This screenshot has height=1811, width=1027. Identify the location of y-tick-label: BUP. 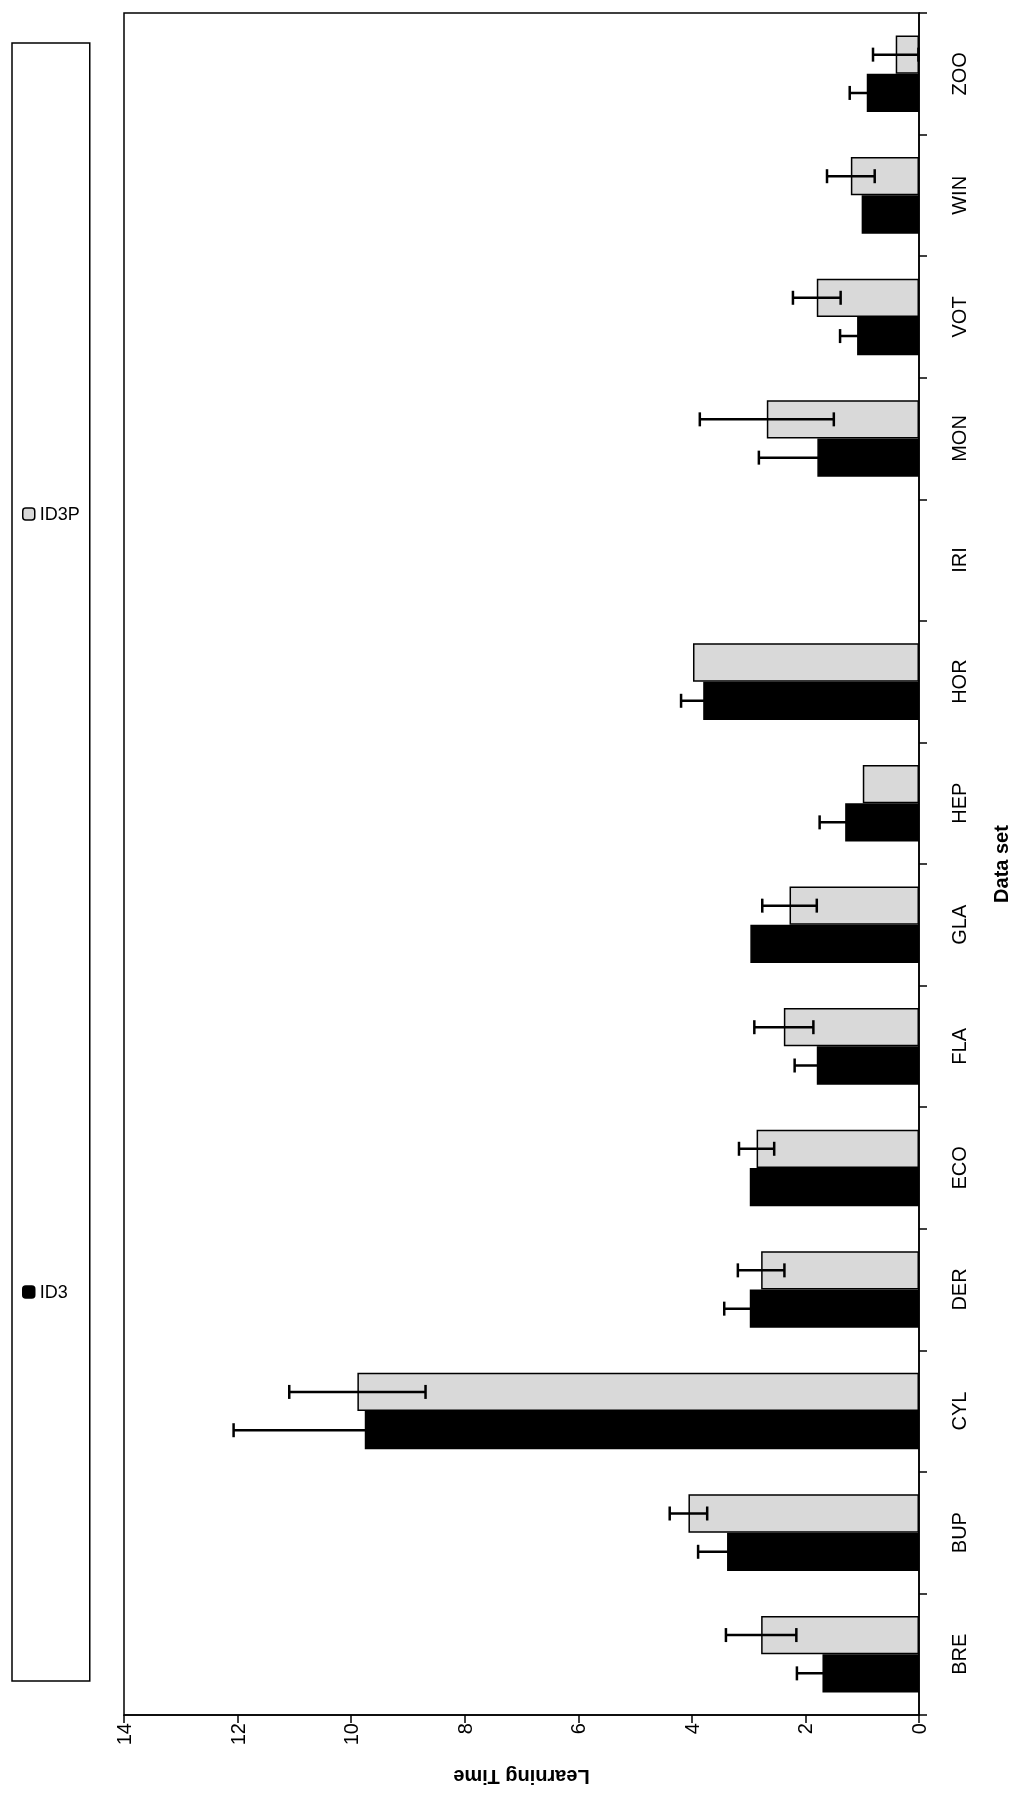
(959, 1533).